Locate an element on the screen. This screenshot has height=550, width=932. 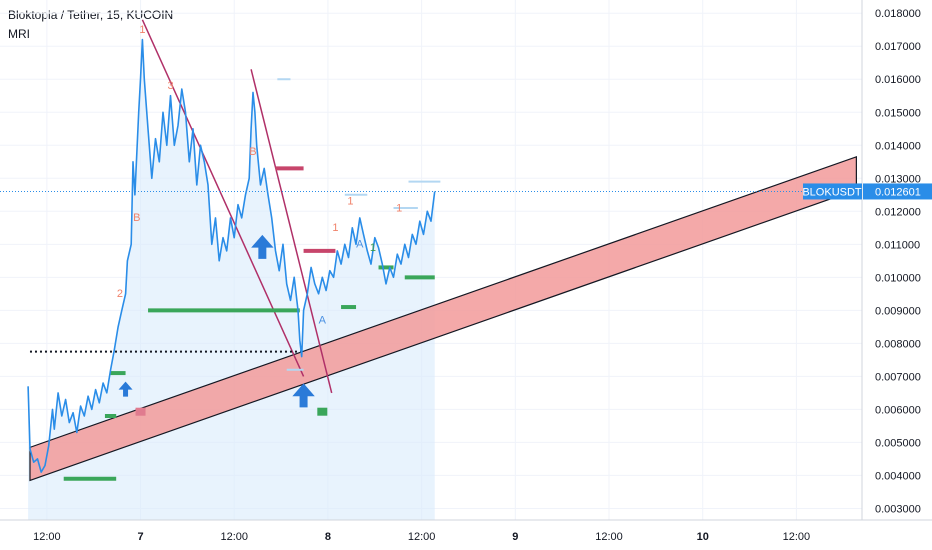
y-axis-tick-label: 0.007000 is located at coordinates (898, 377).